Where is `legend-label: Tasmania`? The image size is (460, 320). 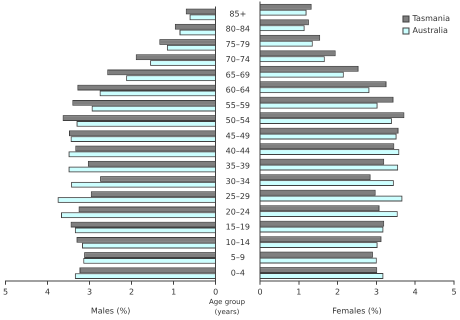 legend-label: Tasmania is located at coordinates (430, 19).